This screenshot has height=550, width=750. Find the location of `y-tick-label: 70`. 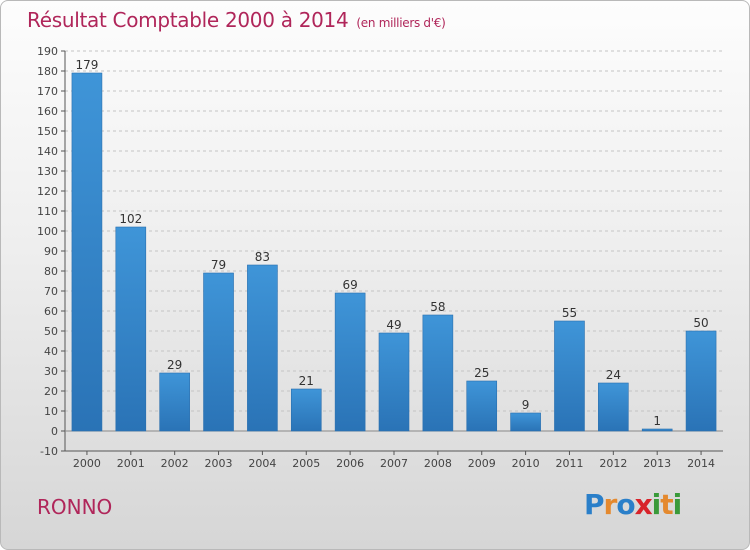

y-tick-label: 70 is located at coordinates (51, 291).